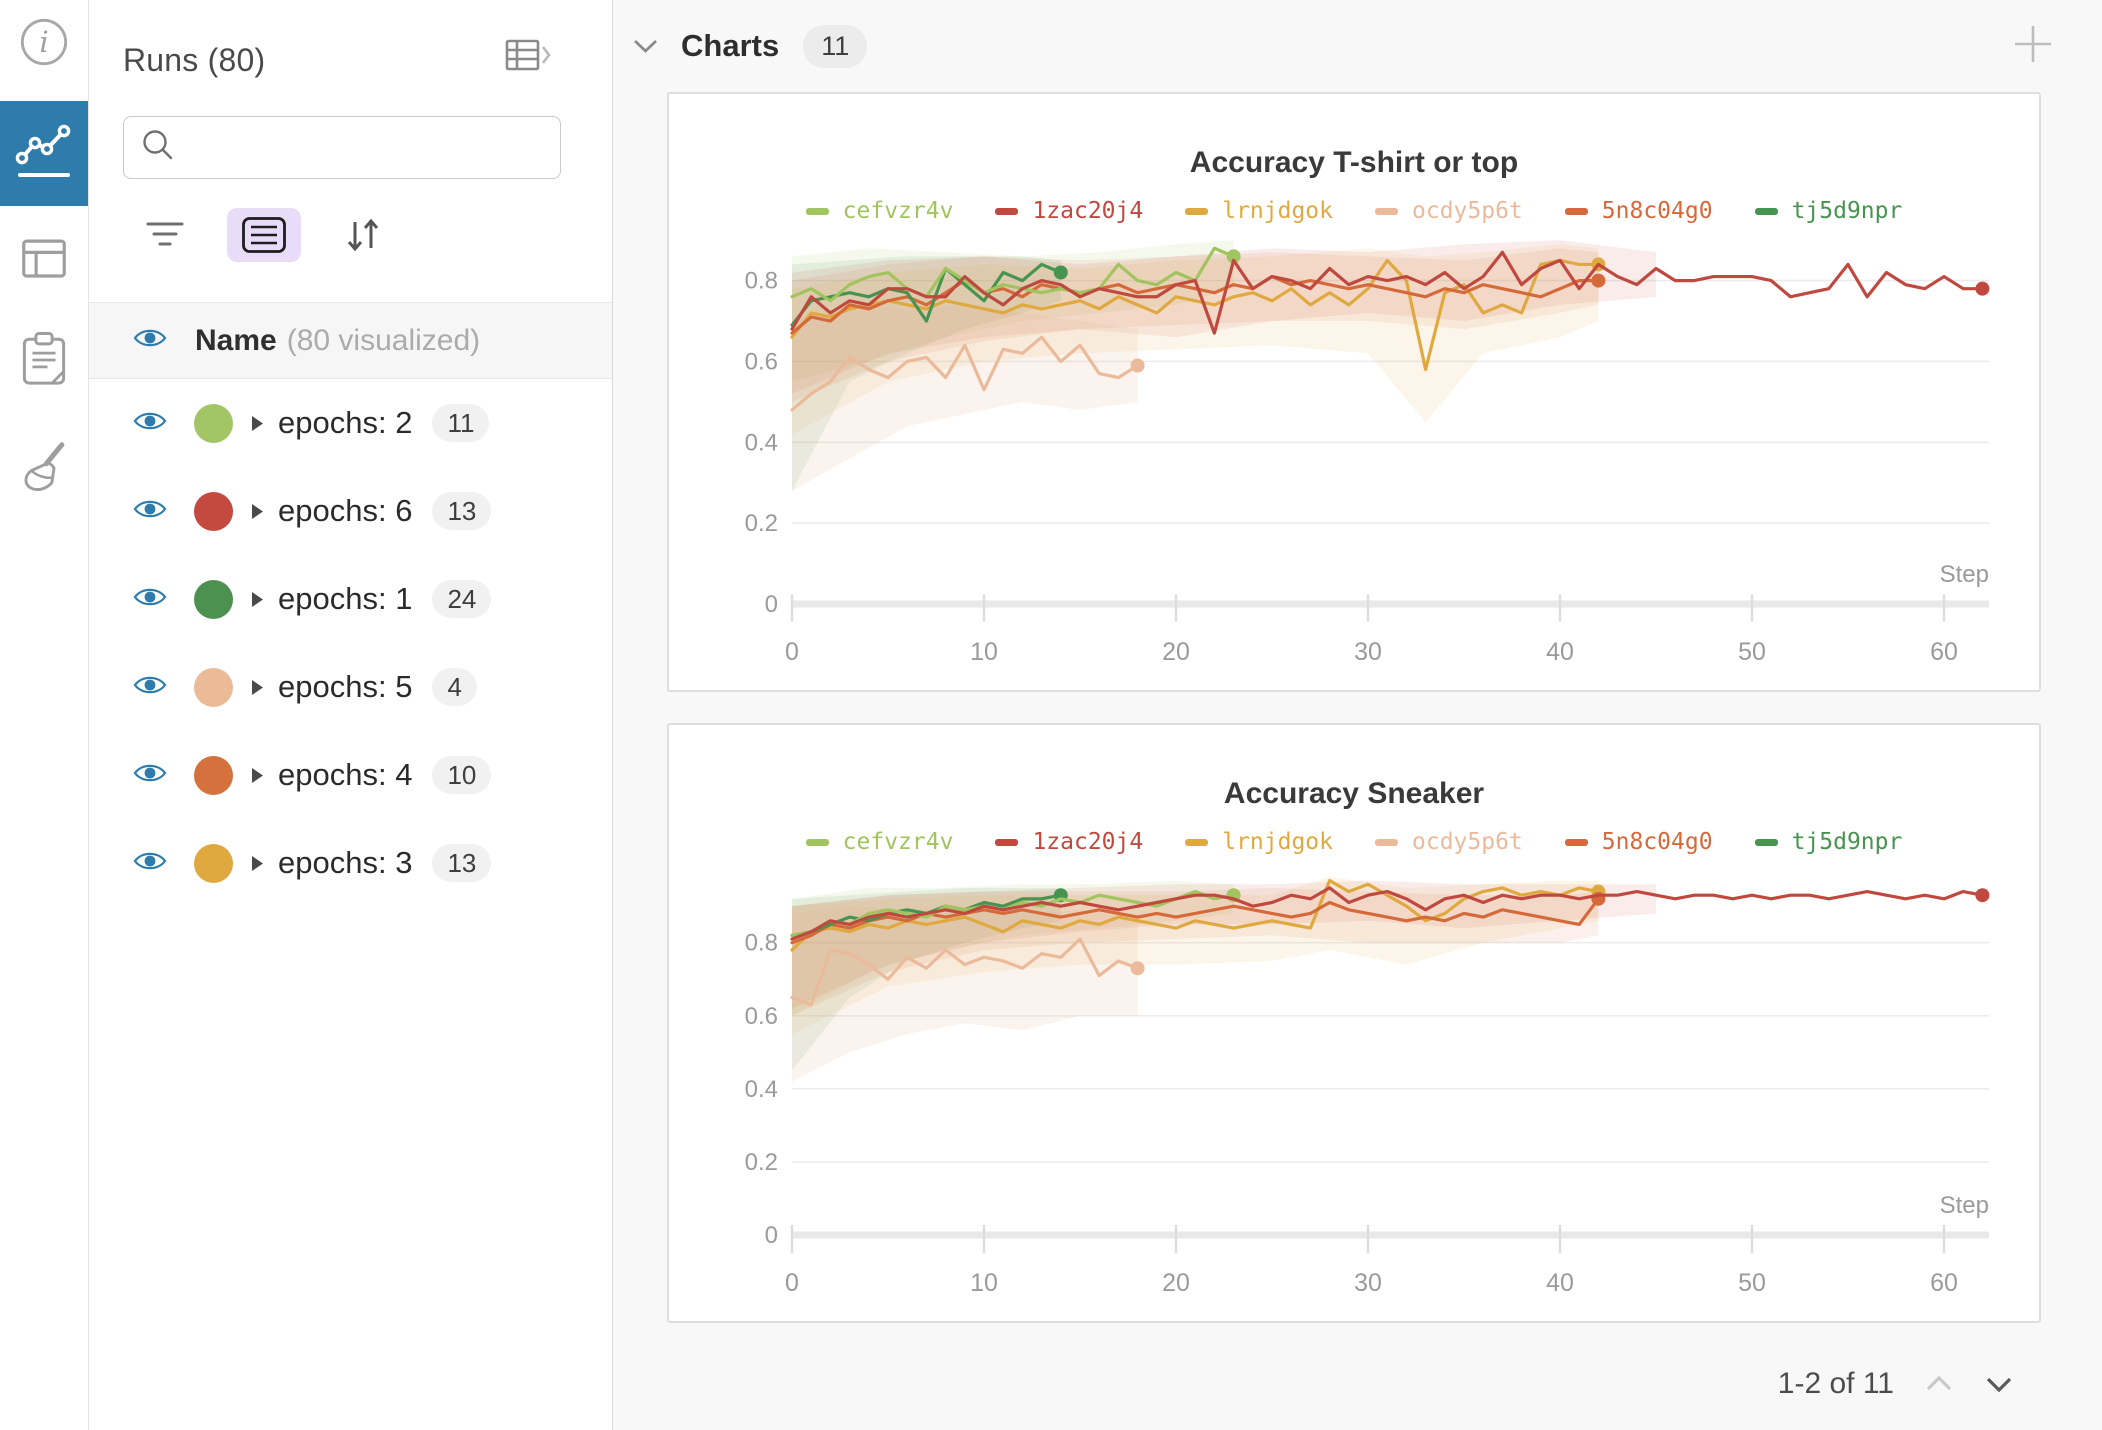 Image resolution: width=2102 pixels, height=1430 pixels. Describe the element at coordinates (1560, 652) in the screenshot. I see `svg-text: 40` at that location.